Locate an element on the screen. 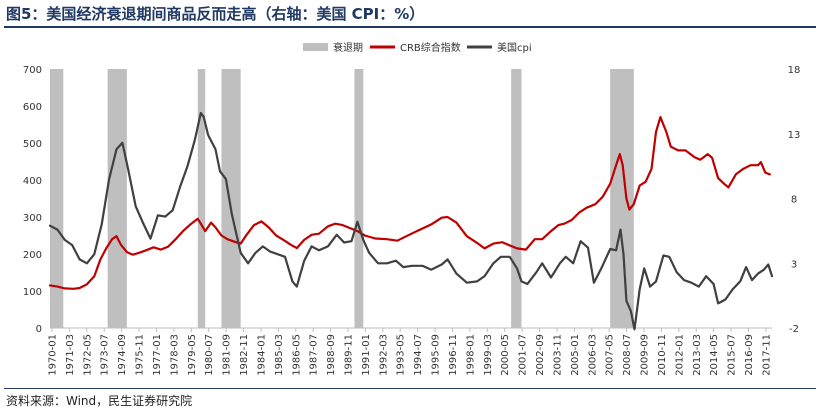 This screenshot has height=414, width=823. x-tick-label-5: 1975-11 is located at coordinates (140, 355).